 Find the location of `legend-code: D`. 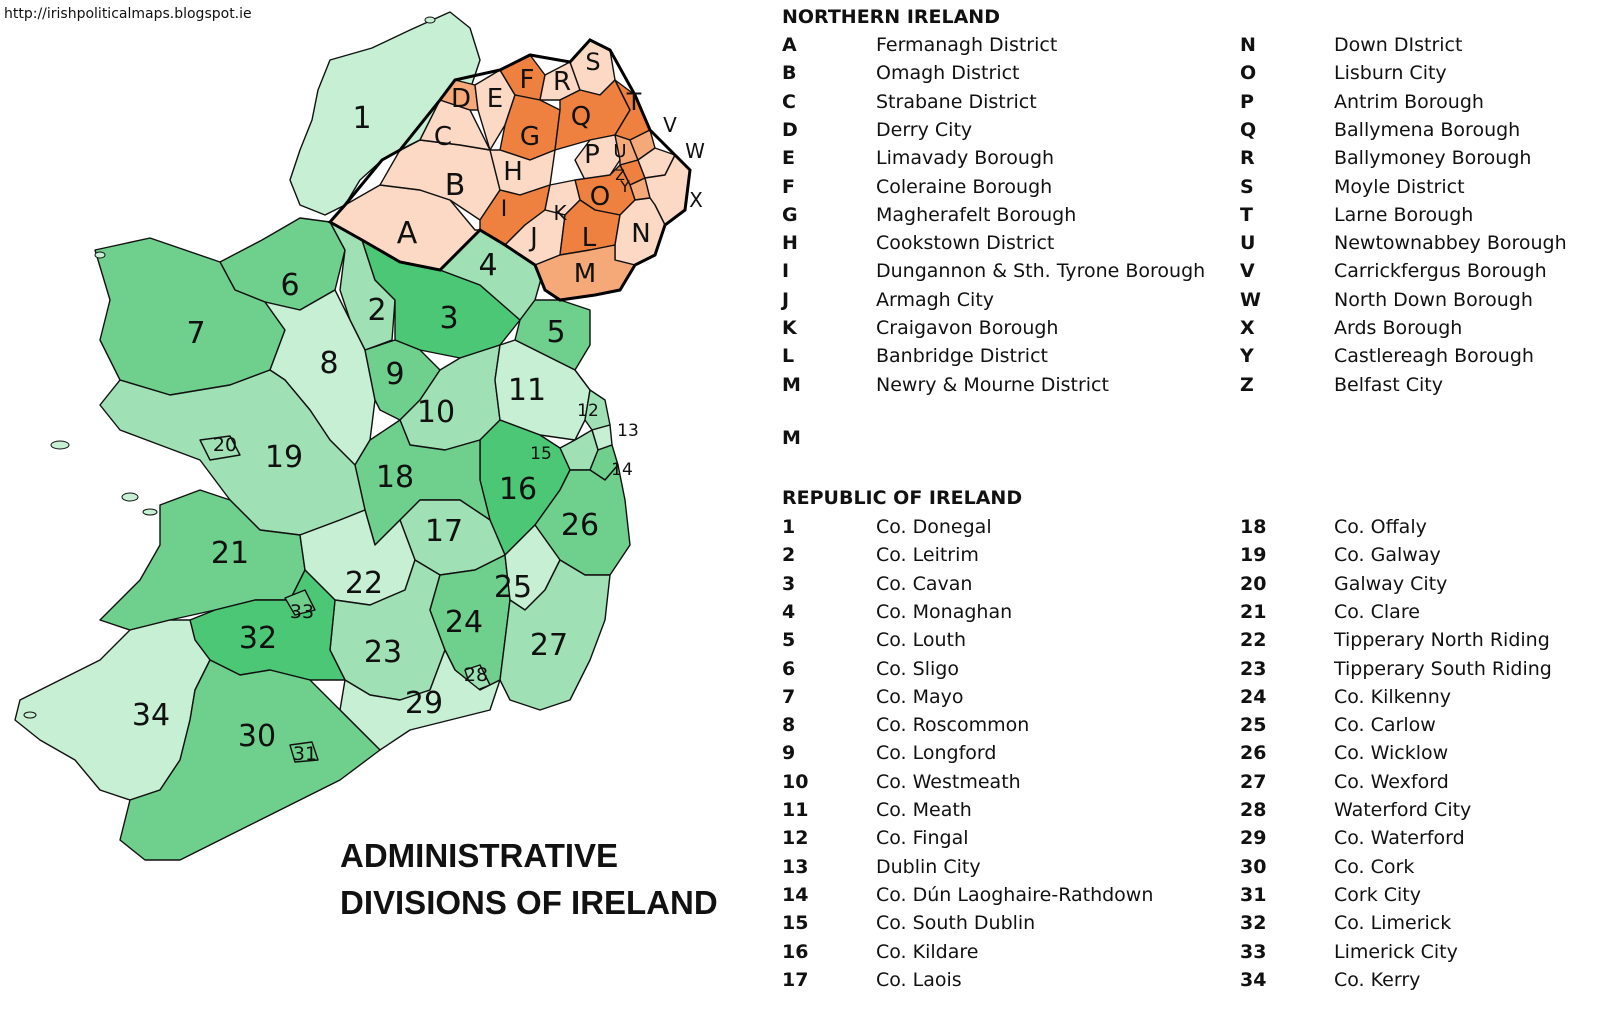

legend-code: D is located at coordinates (790, 129).